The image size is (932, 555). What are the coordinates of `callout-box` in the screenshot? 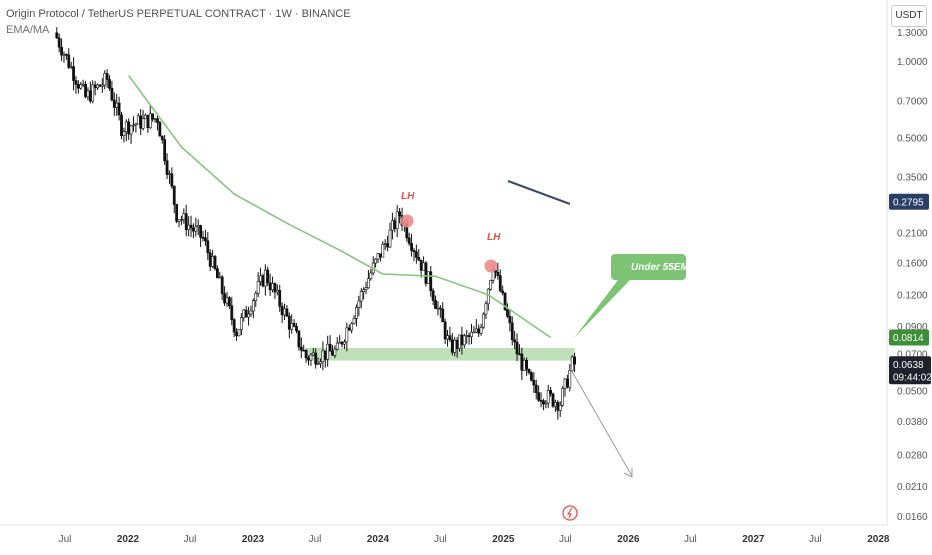 It's located at (630, 296).